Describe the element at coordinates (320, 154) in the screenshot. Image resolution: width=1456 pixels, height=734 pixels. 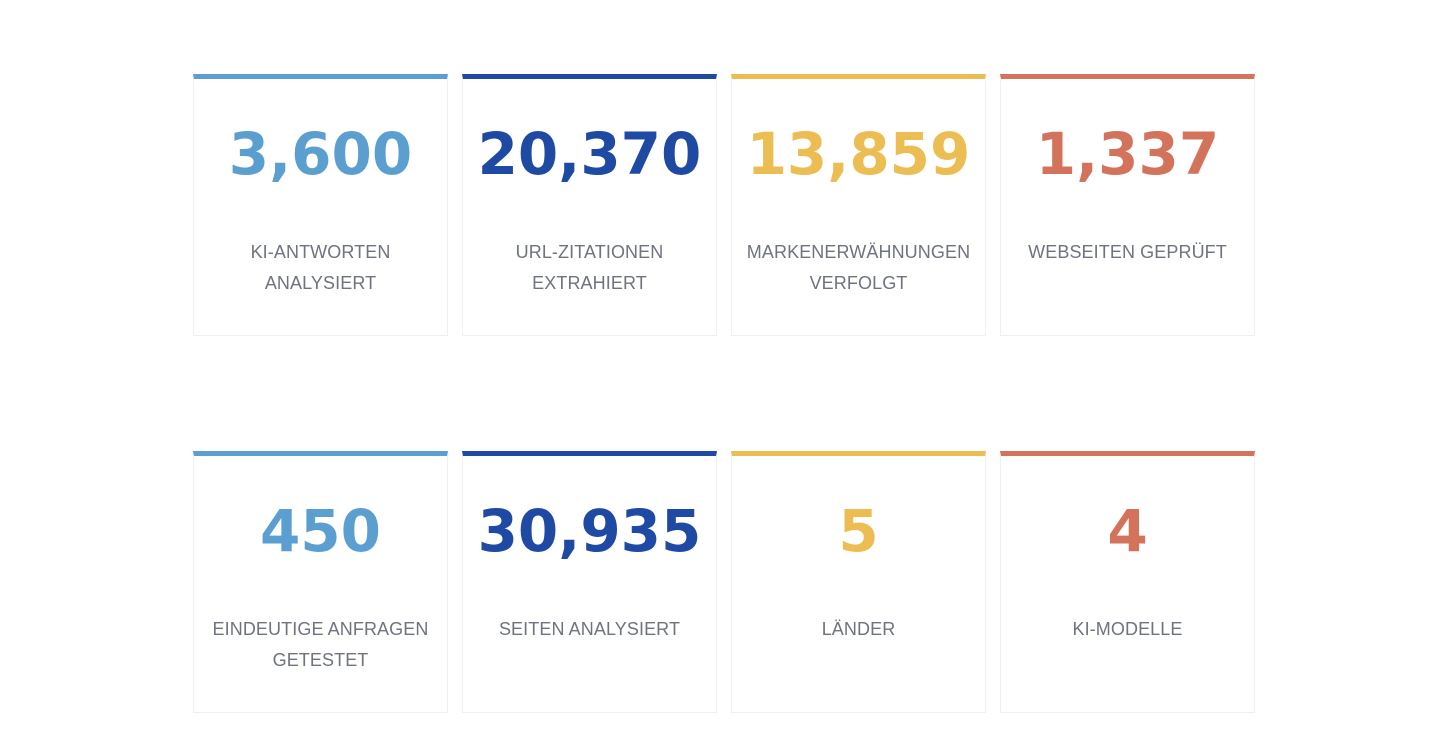
I see `stat-value: 3,600` at that location.